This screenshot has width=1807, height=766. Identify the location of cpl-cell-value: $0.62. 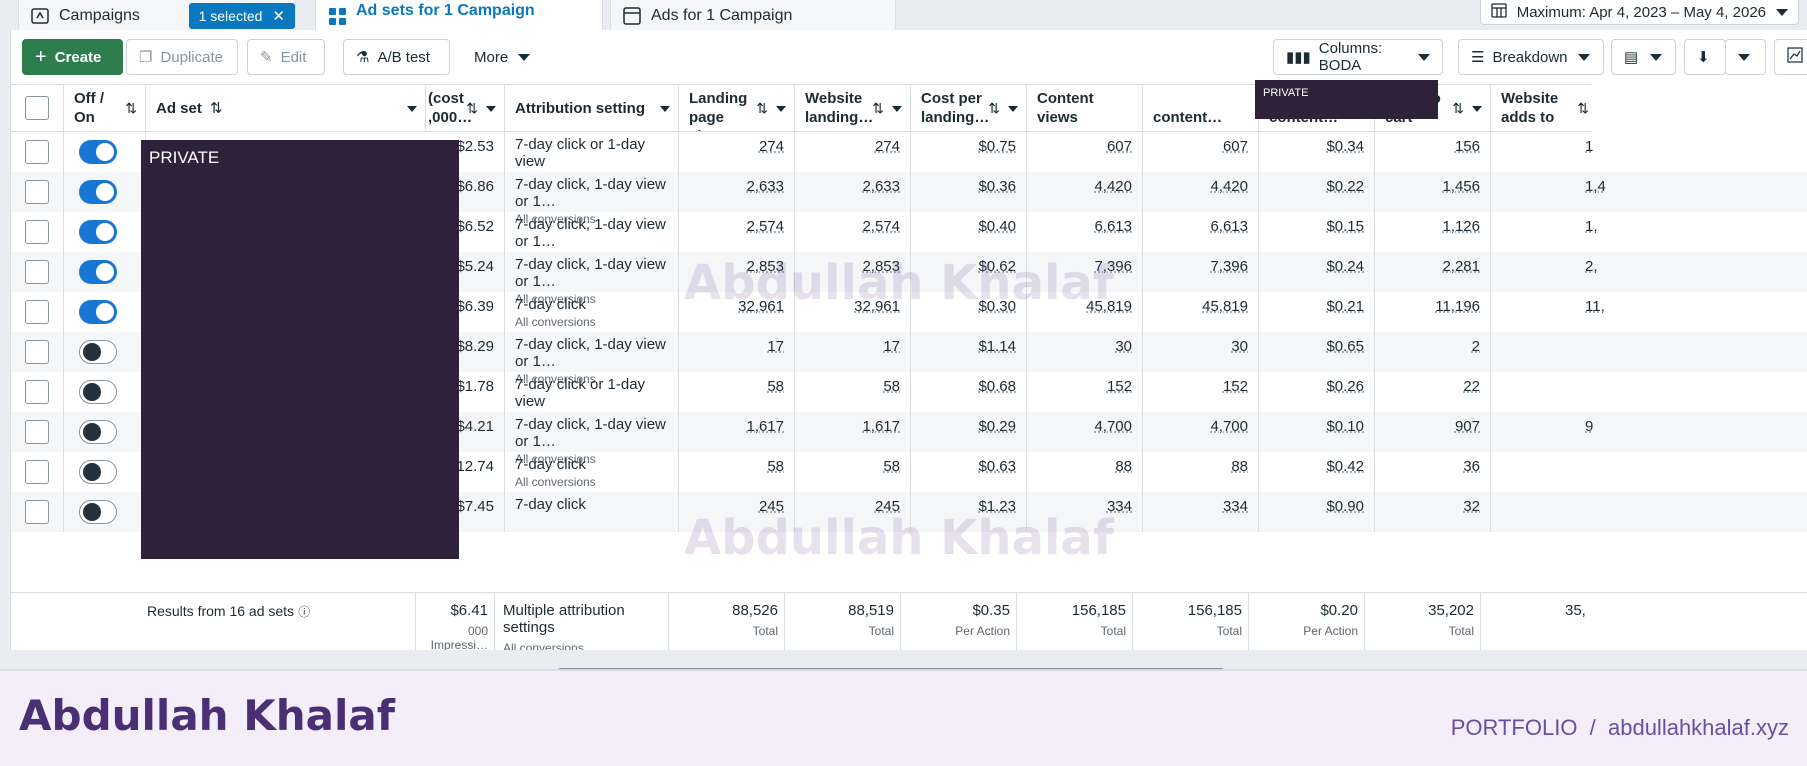
(997, 266).